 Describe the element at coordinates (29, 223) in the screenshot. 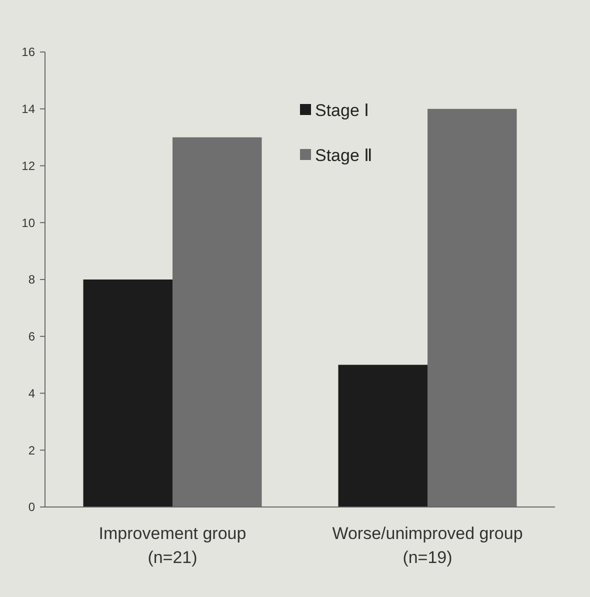

I see `y-tick-label: 10` at that location.